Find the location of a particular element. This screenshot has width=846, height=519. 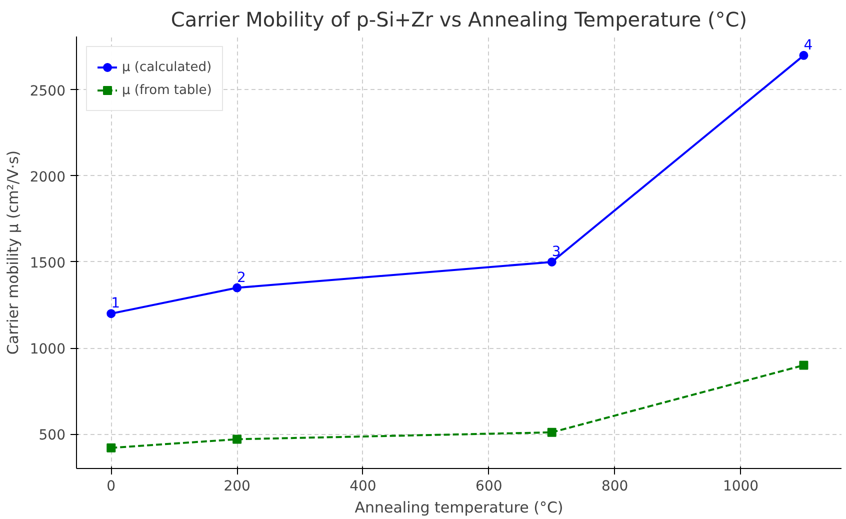

chart-title: Carrier Mobility of p-Si+Zr vs Annealing Temperature (°C) is located at coordinates (459, 20).